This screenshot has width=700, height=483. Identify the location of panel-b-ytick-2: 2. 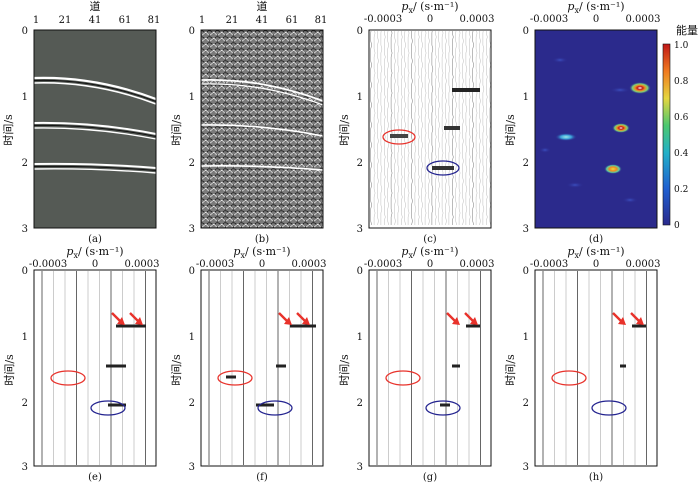
(192, 163).